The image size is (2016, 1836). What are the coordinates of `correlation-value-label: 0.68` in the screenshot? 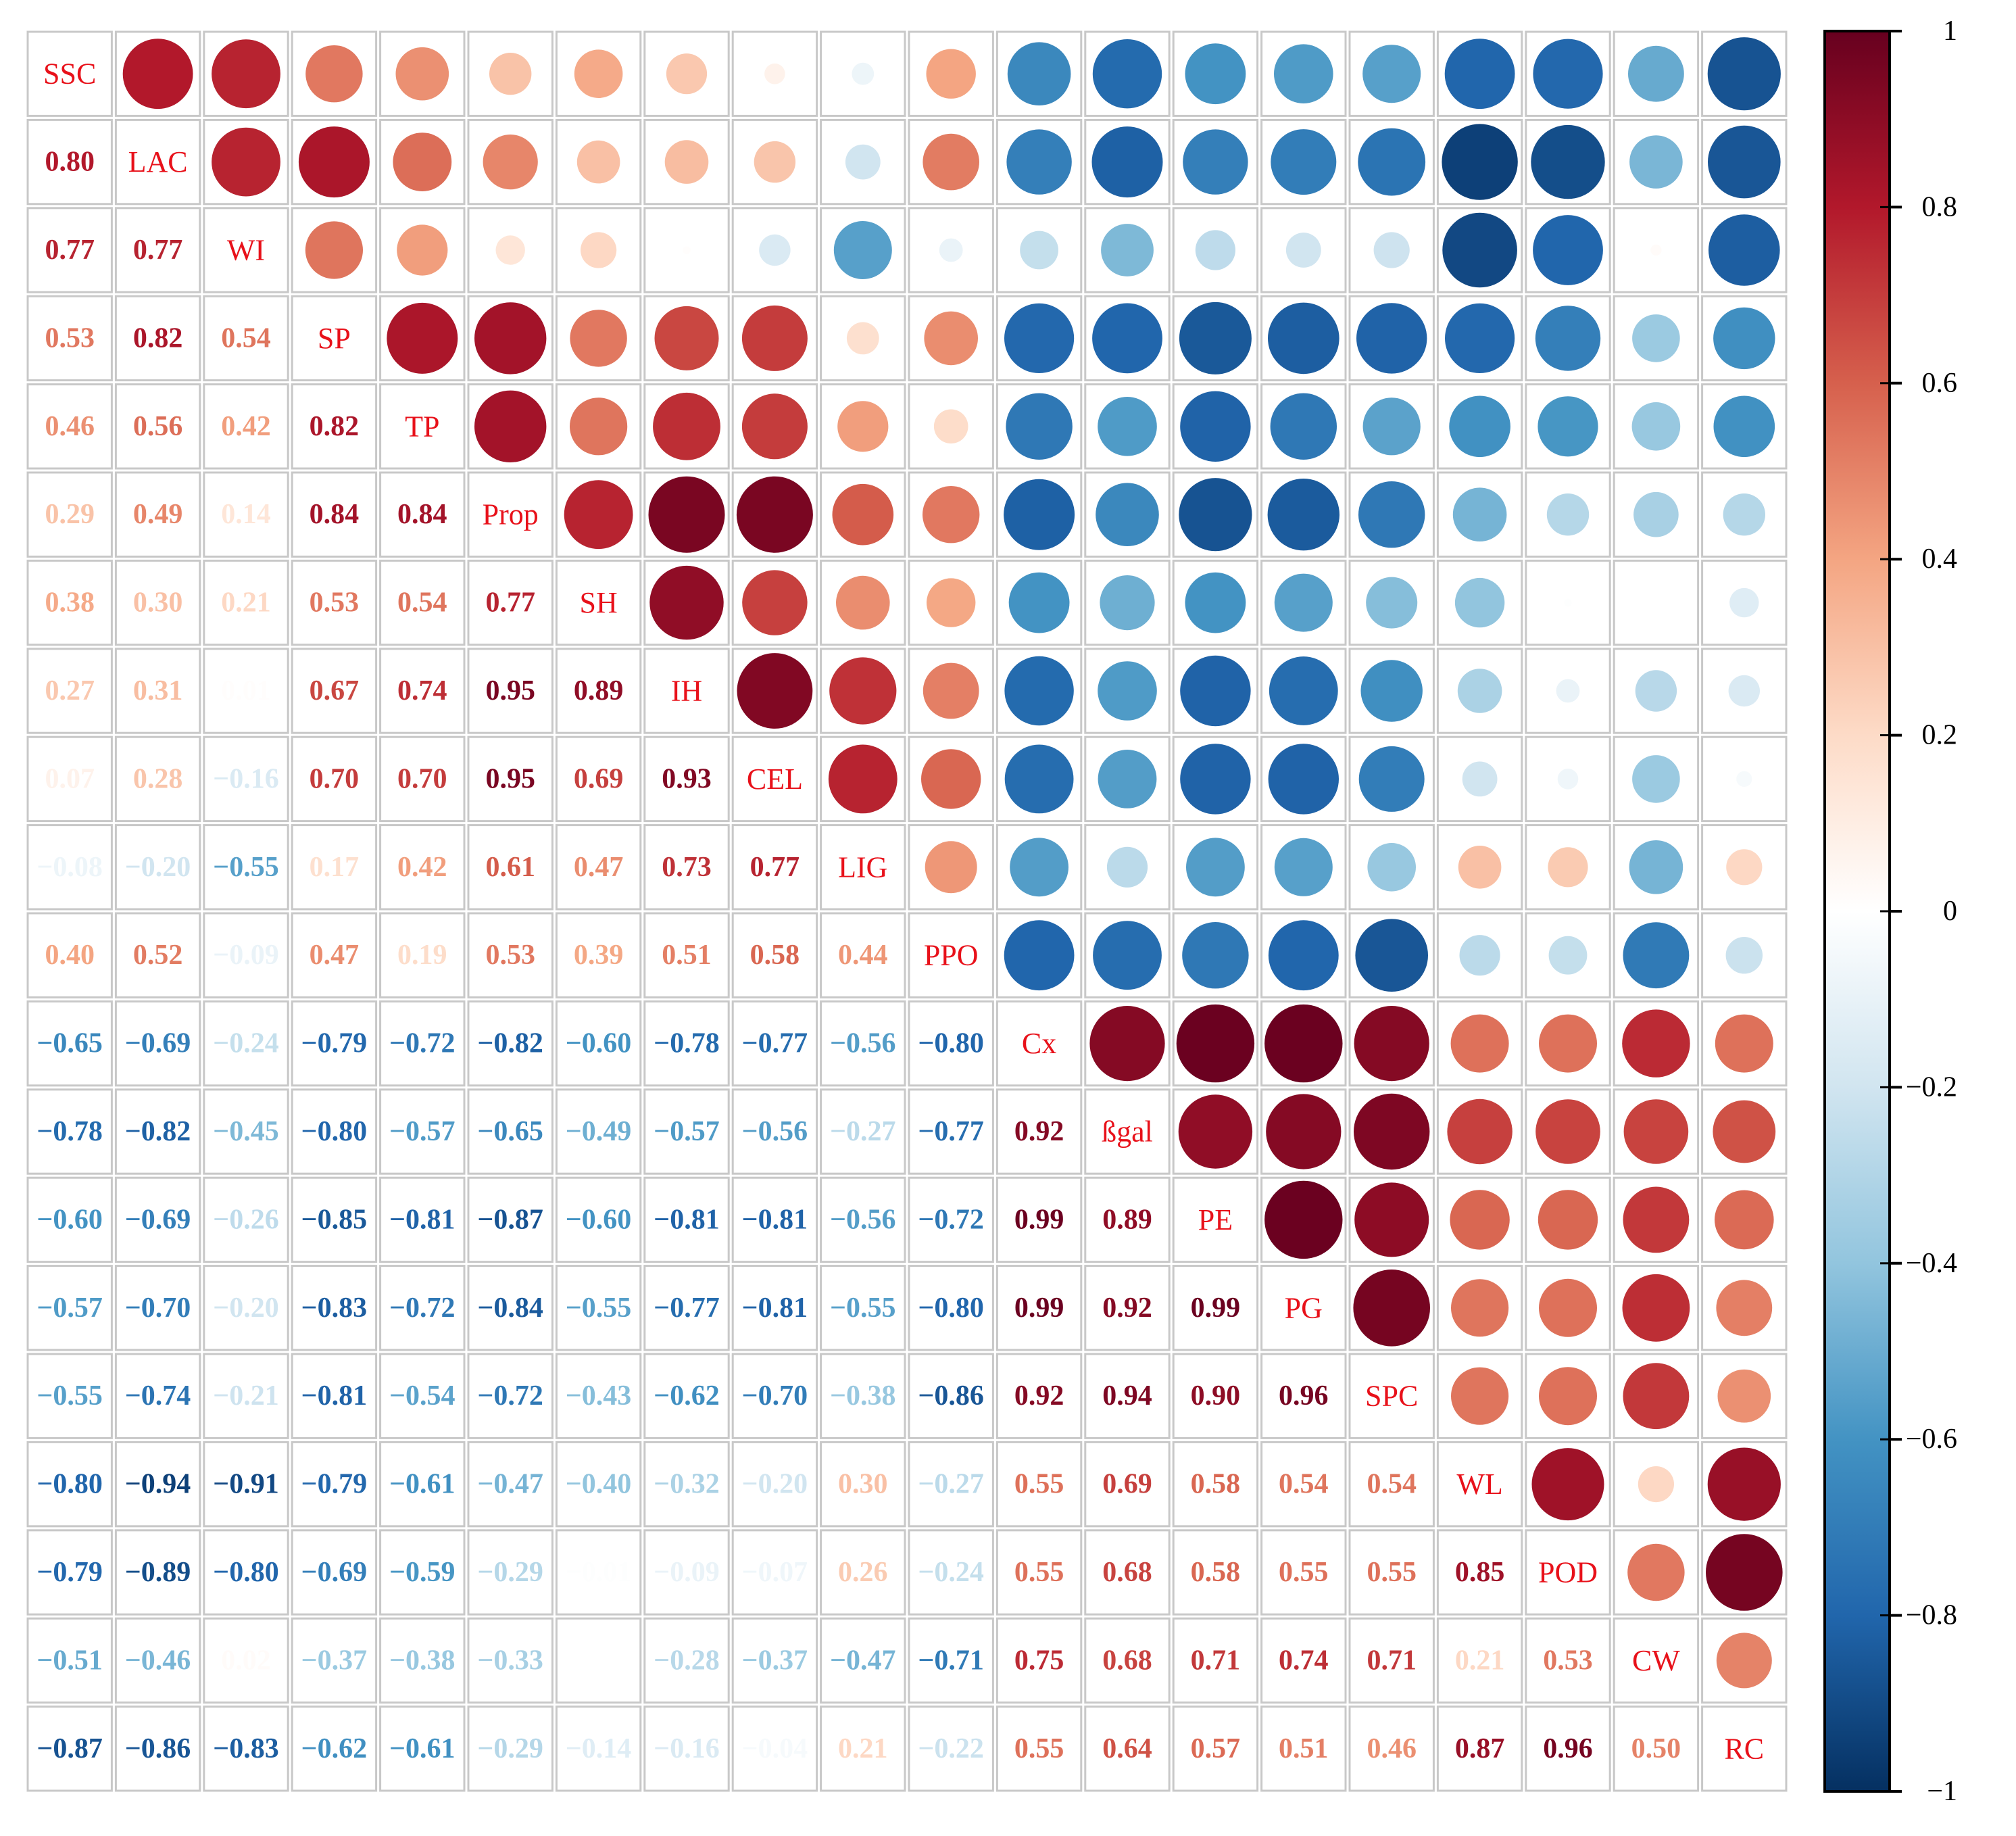 It's located at (1127, 1661).